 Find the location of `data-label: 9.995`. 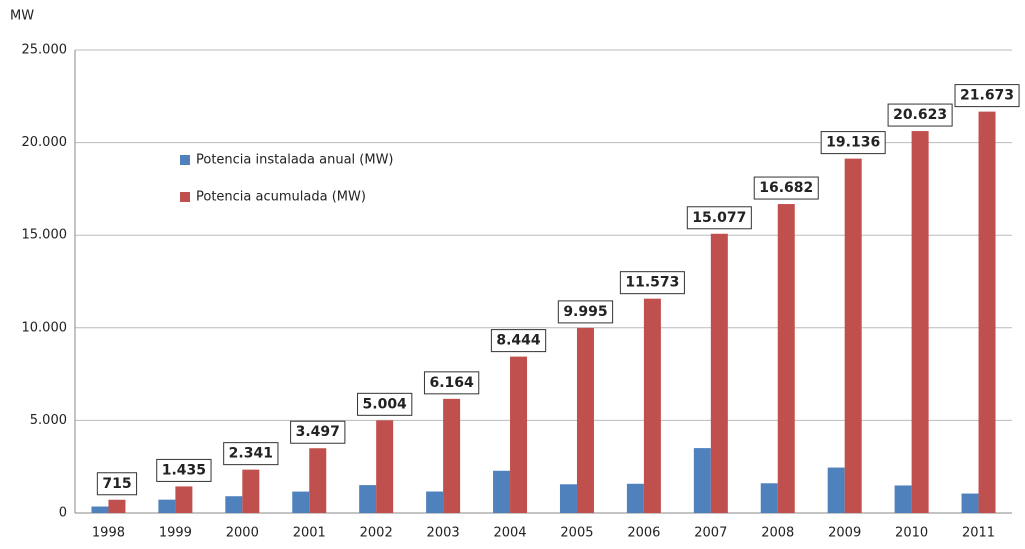

data-label: 9.995 is located at coordinates (585, 312).